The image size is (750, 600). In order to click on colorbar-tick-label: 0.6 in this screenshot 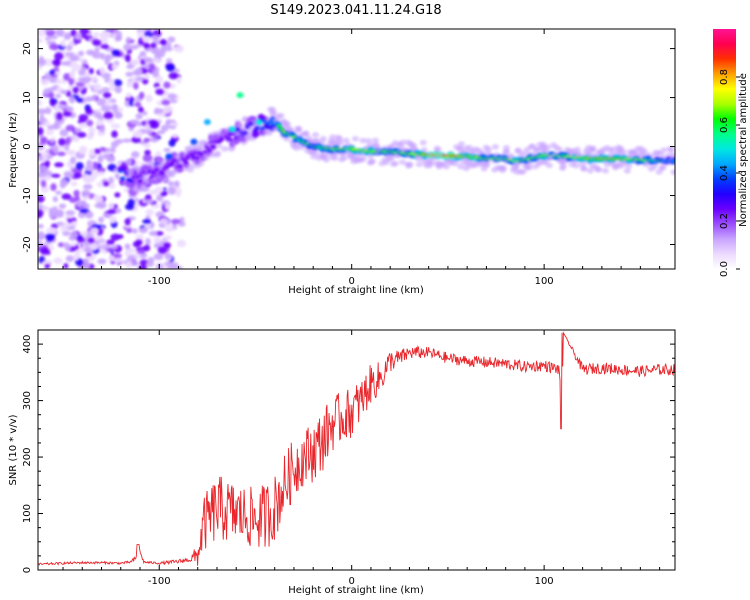, I will do `click(724, 125)`.